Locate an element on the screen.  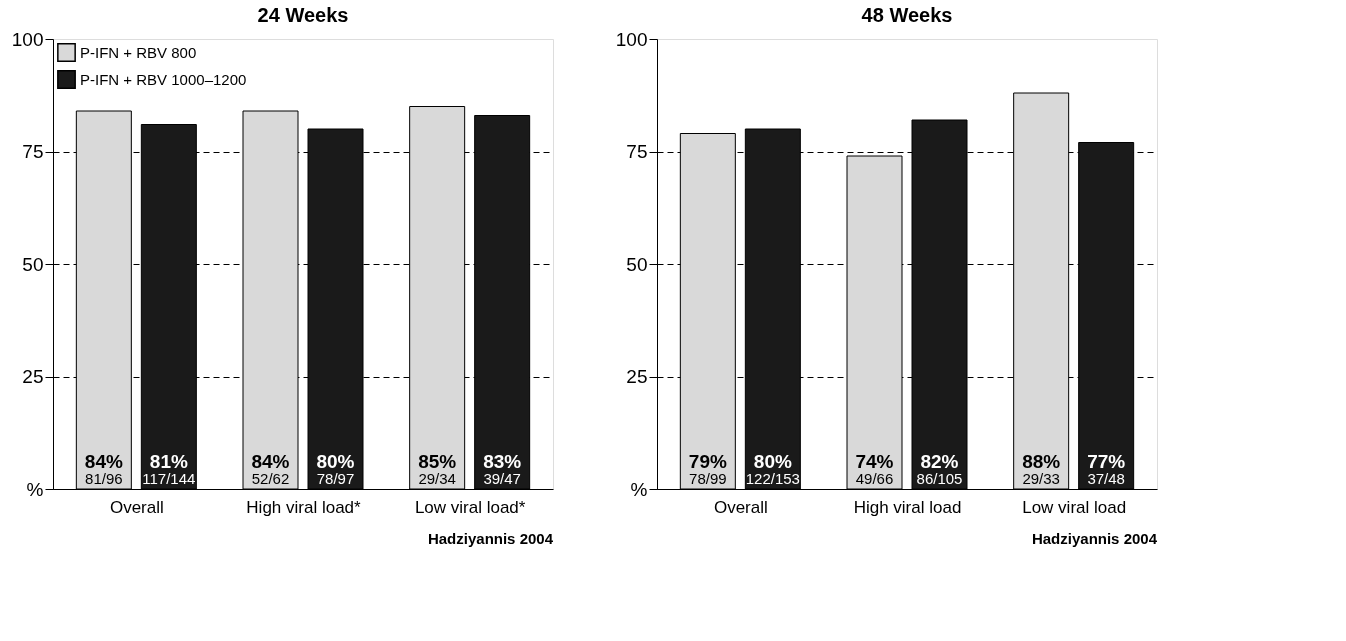
annotation: 52/62 is located at coordinates (270, 478).